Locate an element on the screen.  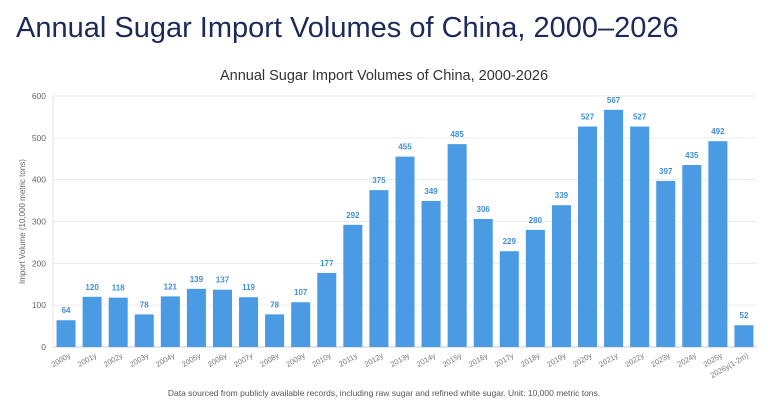
x-tick-label: 2005y is located at coordinates (191, 360).